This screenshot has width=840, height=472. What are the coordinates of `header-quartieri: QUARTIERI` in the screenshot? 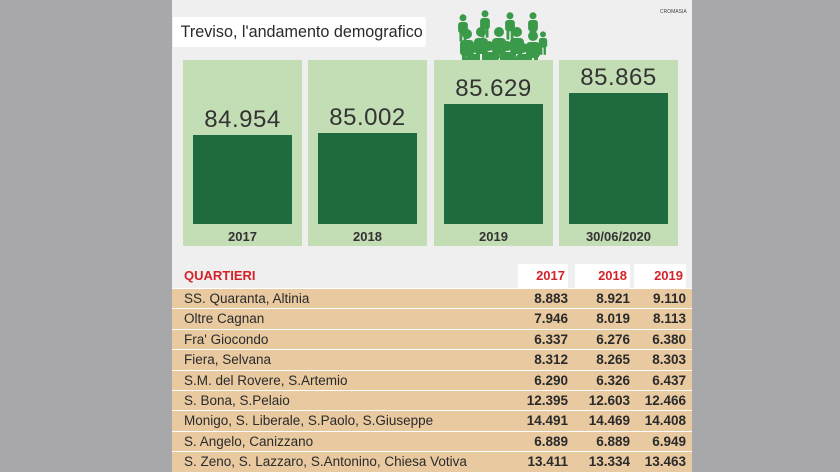 It's located at (220, 275).